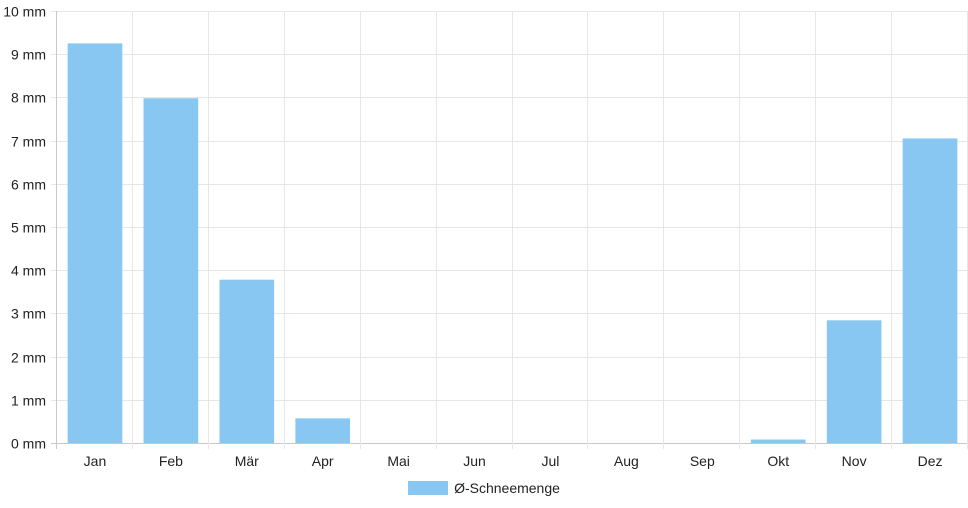 Image resolution: width=968 pixels, height=508 pixels. What do you see at coordinates (28, 358) in the screenshot?
I see `y-tick-label: 2 mm` at bounding box center [28, 358].